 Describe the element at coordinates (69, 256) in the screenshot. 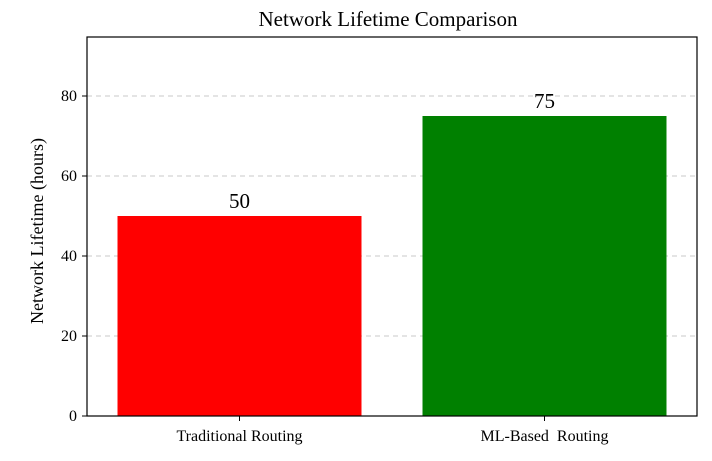

I see `y-tick-label: 40` at that location.